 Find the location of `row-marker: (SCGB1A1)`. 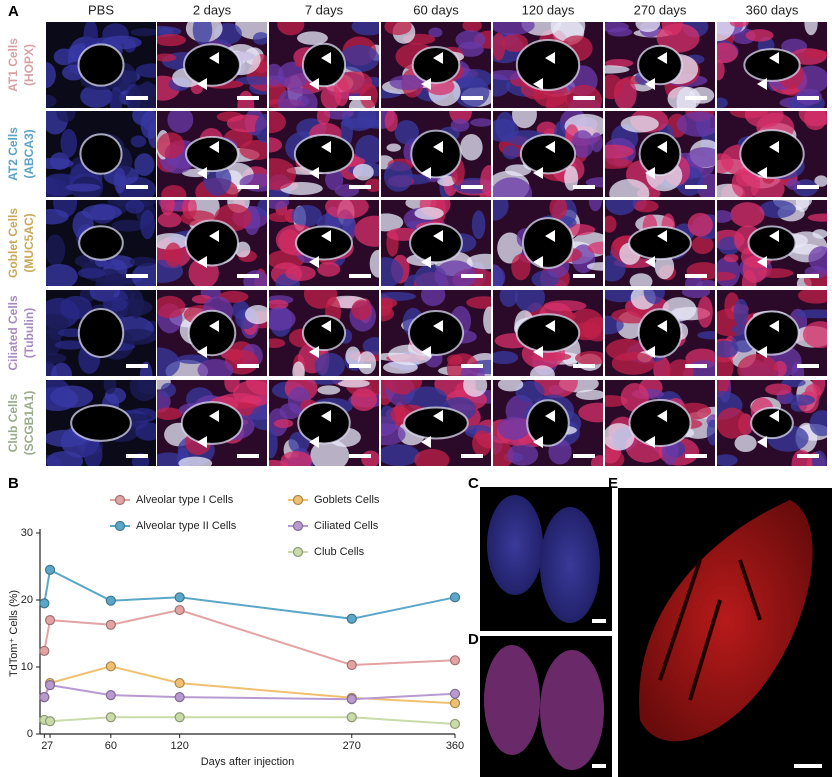

row-marker: (SCGB1A1) is located at coordinates (29, 423).